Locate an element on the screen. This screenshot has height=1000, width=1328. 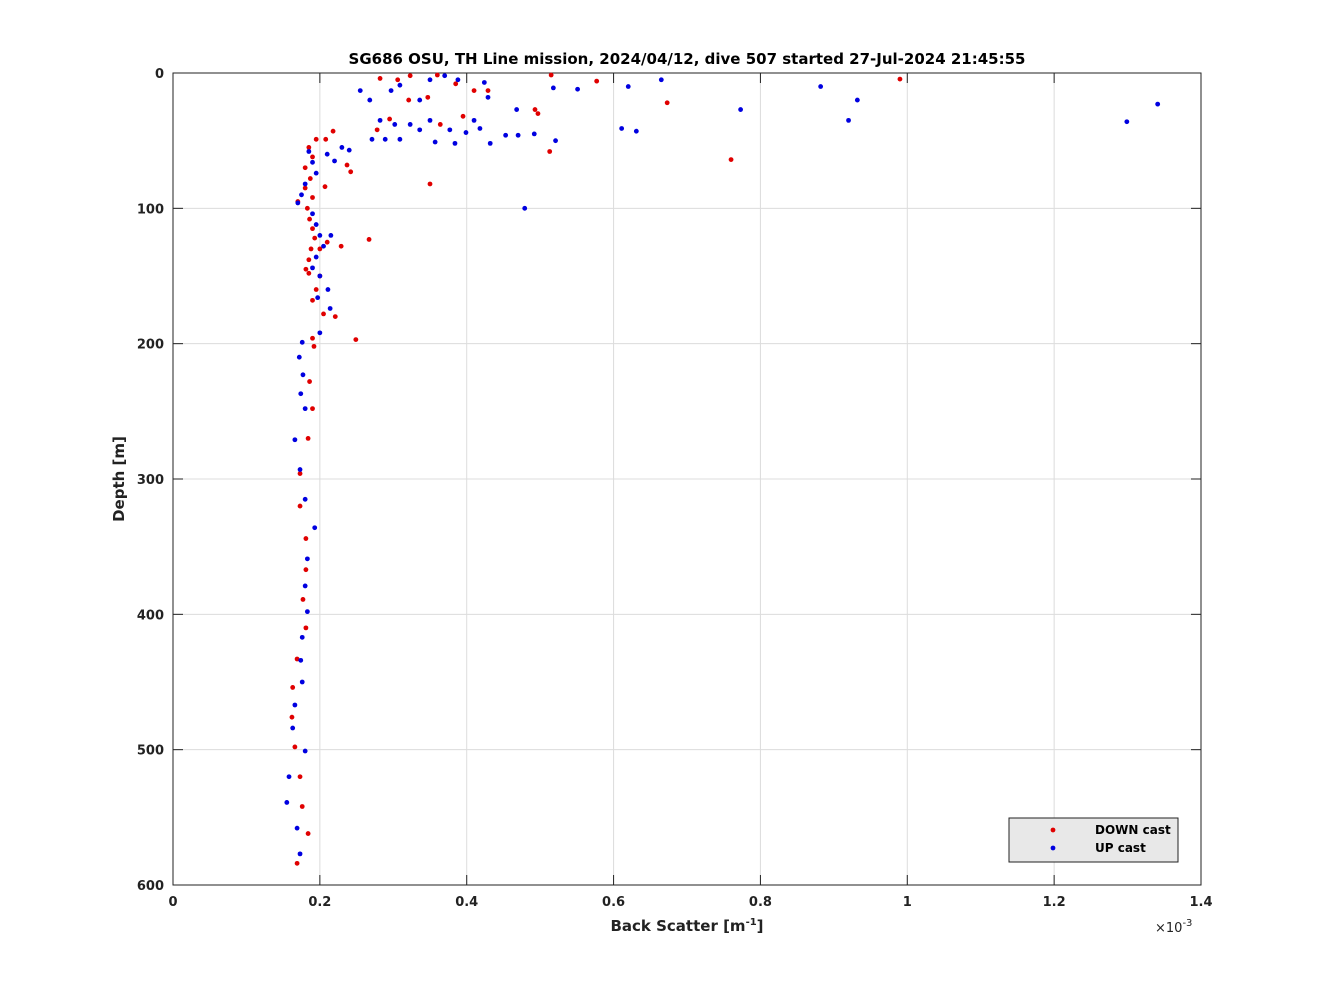
y-tick-label: 300 is located at coordinates (150, 480).